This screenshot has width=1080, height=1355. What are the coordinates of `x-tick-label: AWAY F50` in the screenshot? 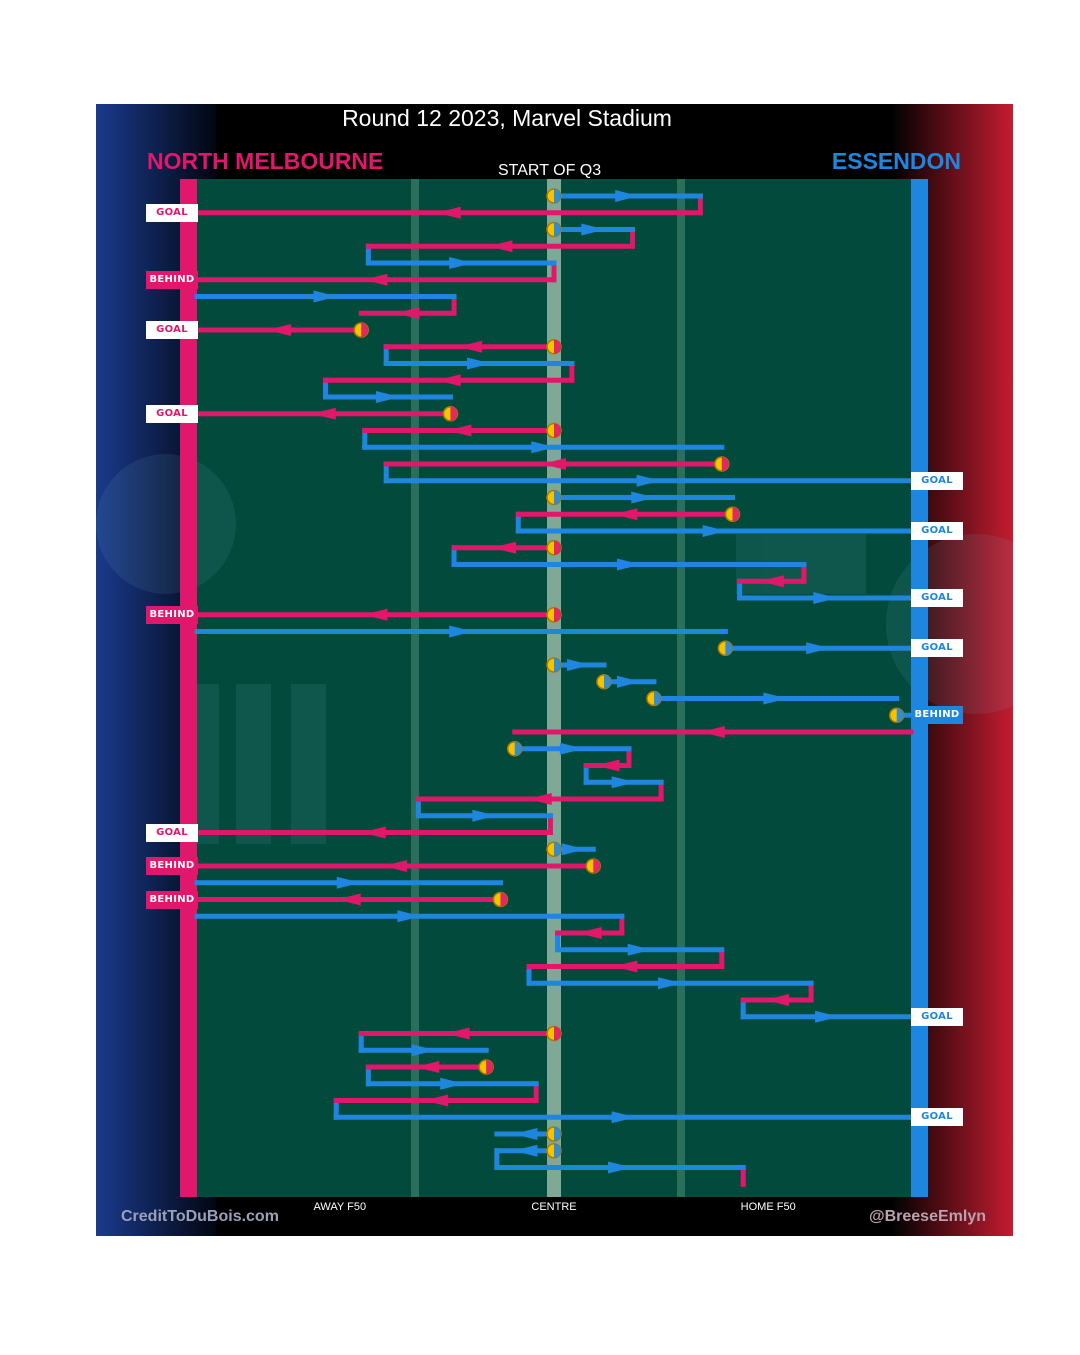 It's located at (340, 1207).